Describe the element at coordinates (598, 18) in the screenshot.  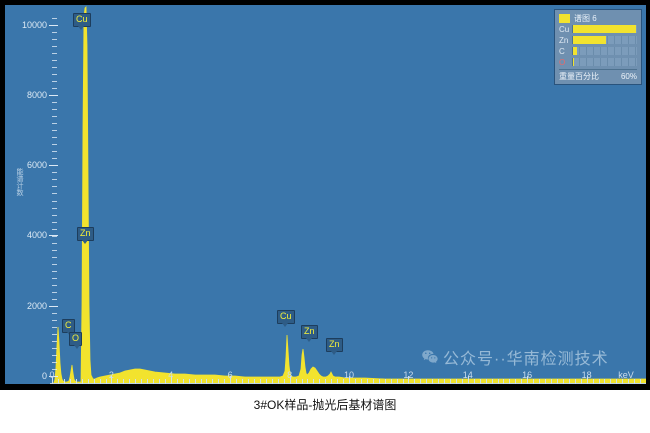
I see `legend-title-row: 谱图 6` at that location.